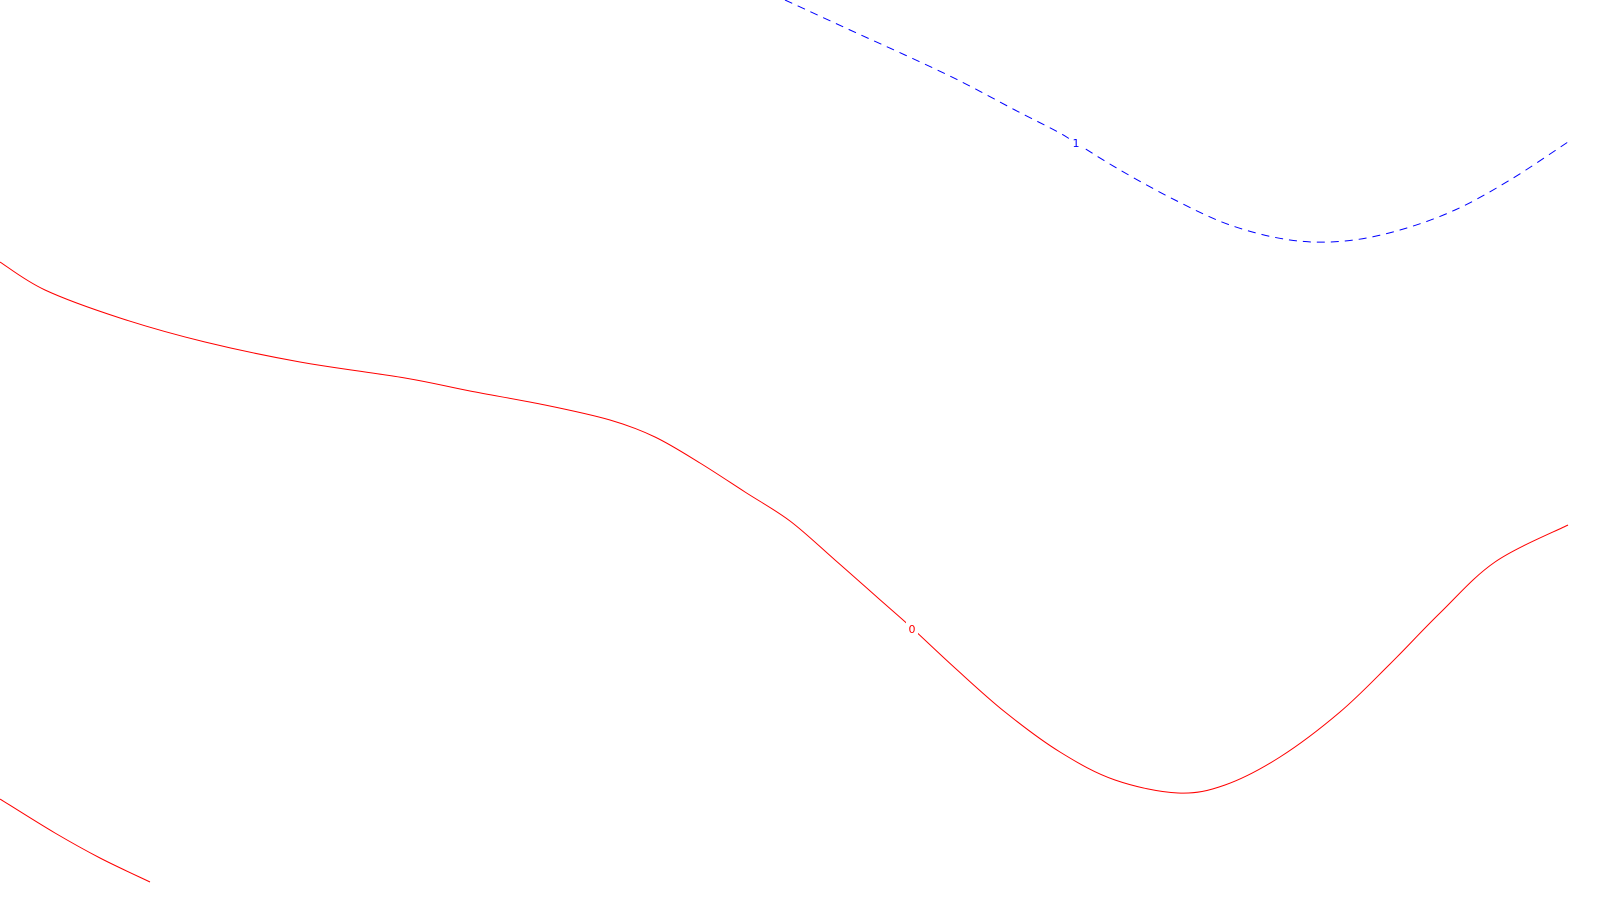  I want to click on contour-label-level-0: 0, so click(912, 629).